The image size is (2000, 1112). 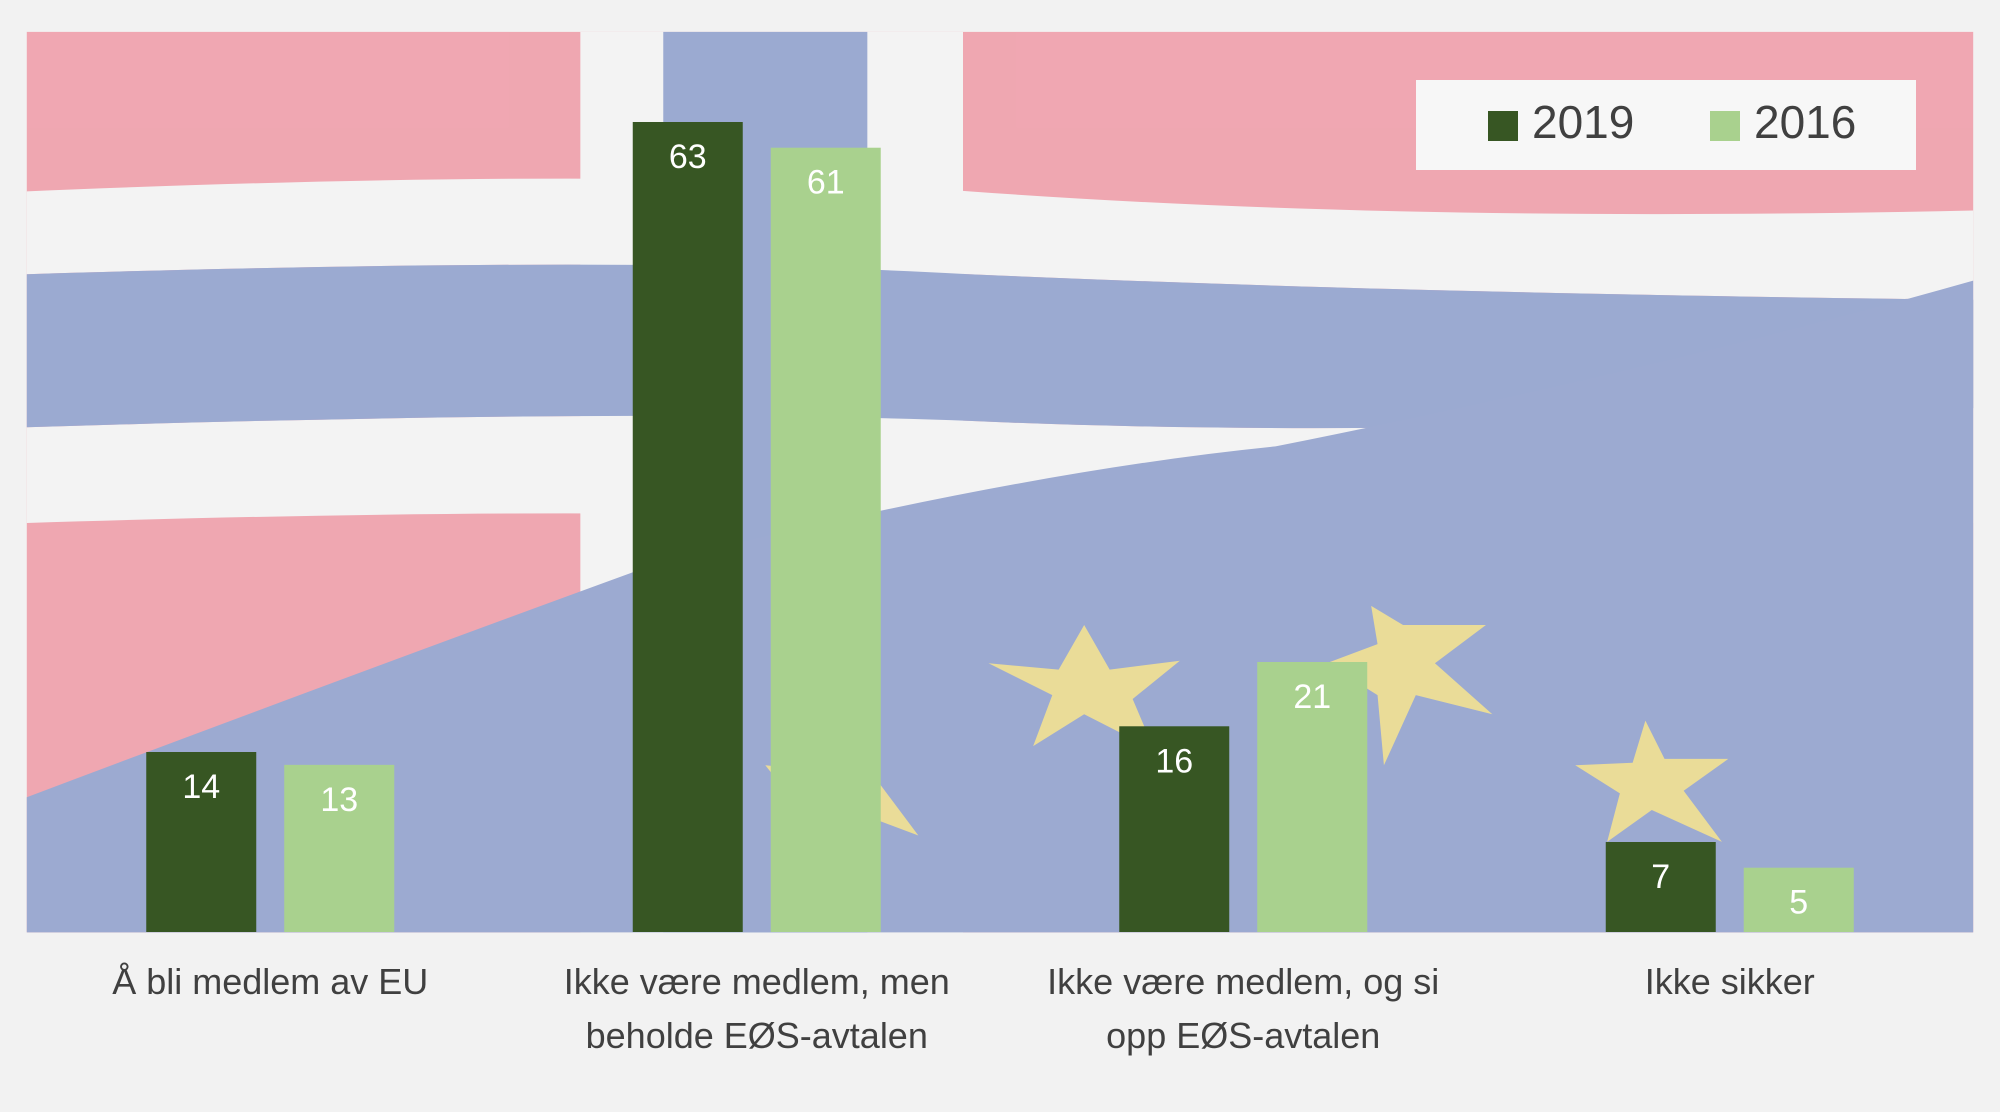 I want to click on data-label: 13, so click(x=339, y=800).